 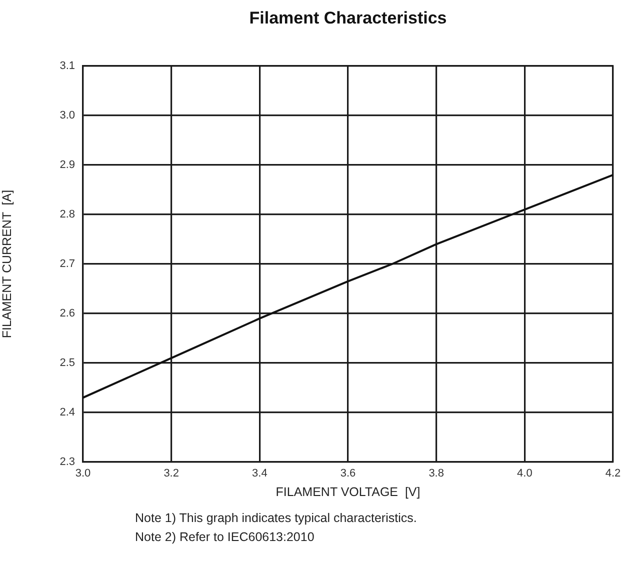 I want to click on y-tick-label: 2.9, so click(x=67, y=165).